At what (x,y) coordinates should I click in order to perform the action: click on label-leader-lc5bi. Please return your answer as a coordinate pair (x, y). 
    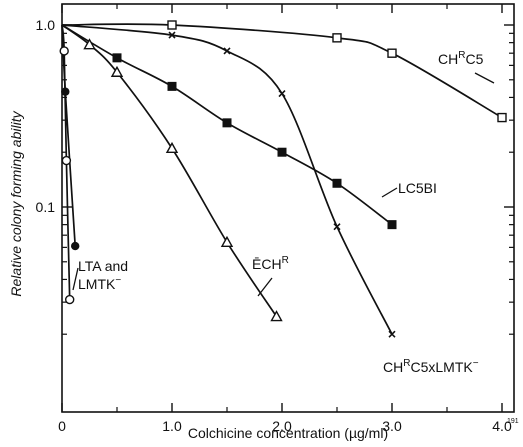
    Looking at the image, I should click on (389, 192).